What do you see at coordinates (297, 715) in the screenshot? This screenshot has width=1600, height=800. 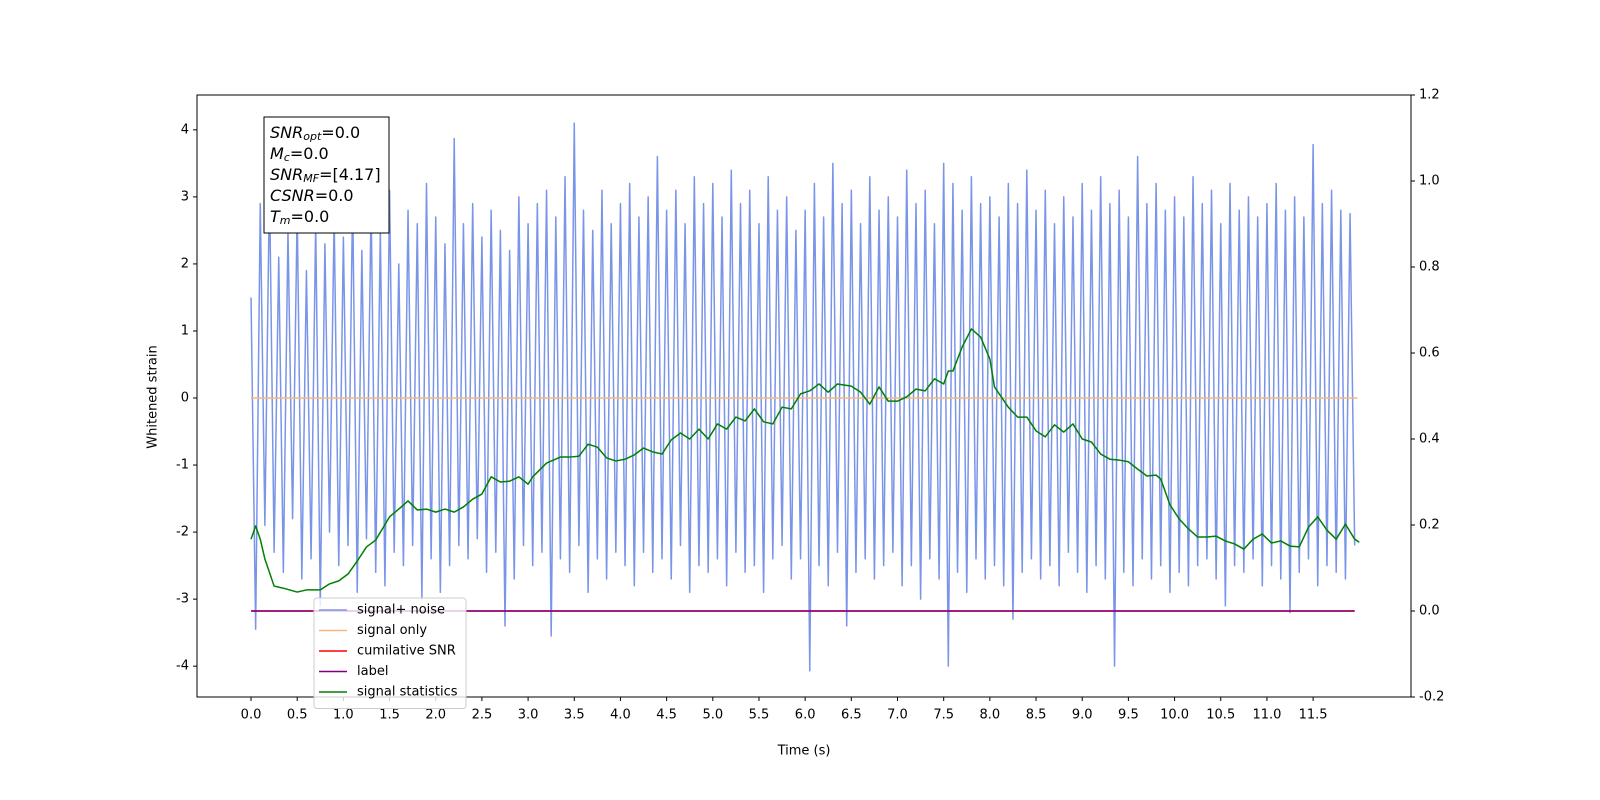 I see `x-tick-label: 0.5` at bounding box center [297, 715].